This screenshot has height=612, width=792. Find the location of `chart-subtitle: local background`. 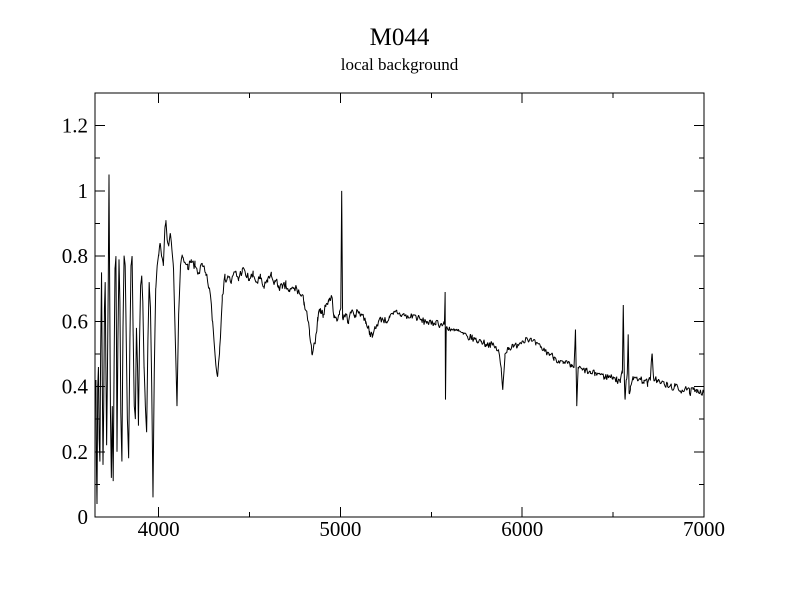

chart-subtitle: local background is located at coordinates (399, 64).